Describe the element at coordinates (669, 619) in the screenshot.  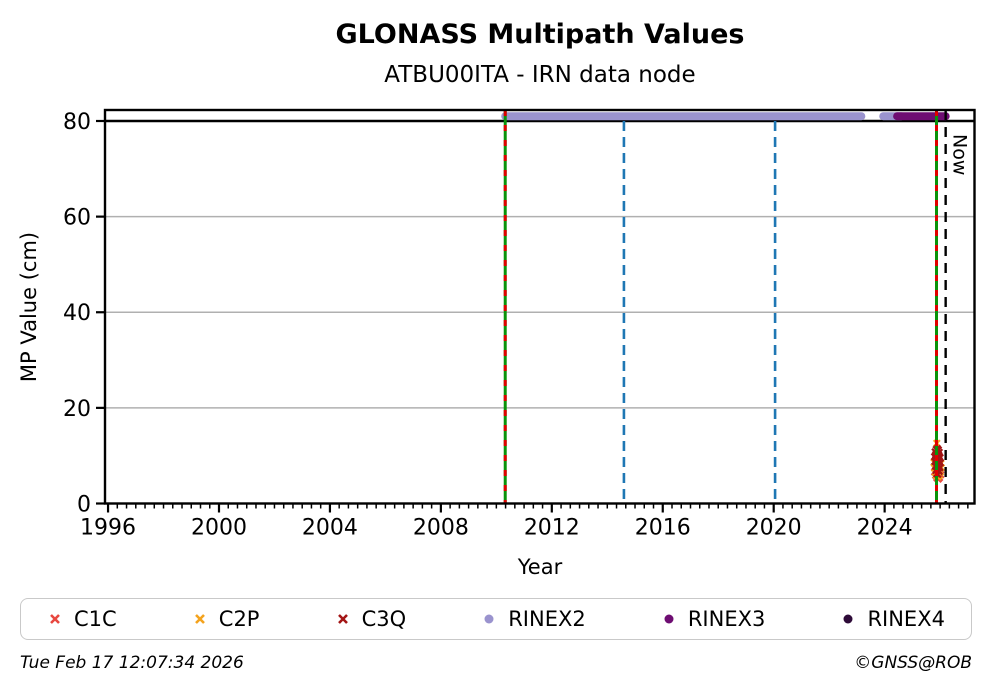
I see `rinex3-dot-icon` at that location.